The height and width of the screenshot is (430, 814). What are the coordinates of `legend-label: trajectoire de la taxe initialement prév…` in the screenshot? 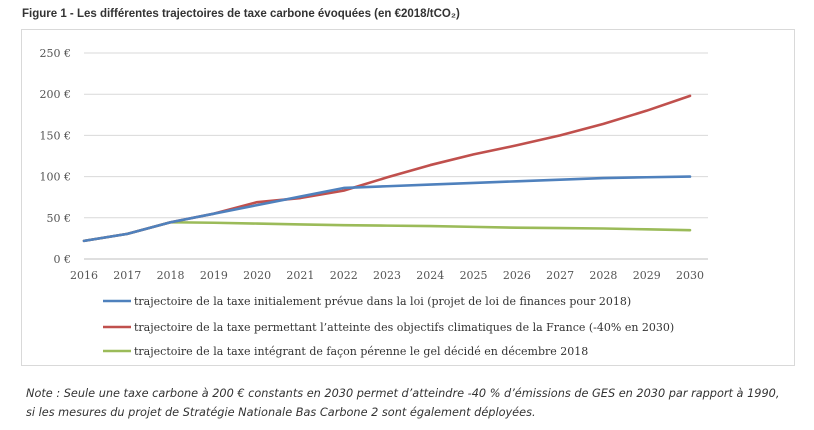 It's located at (382, 301).